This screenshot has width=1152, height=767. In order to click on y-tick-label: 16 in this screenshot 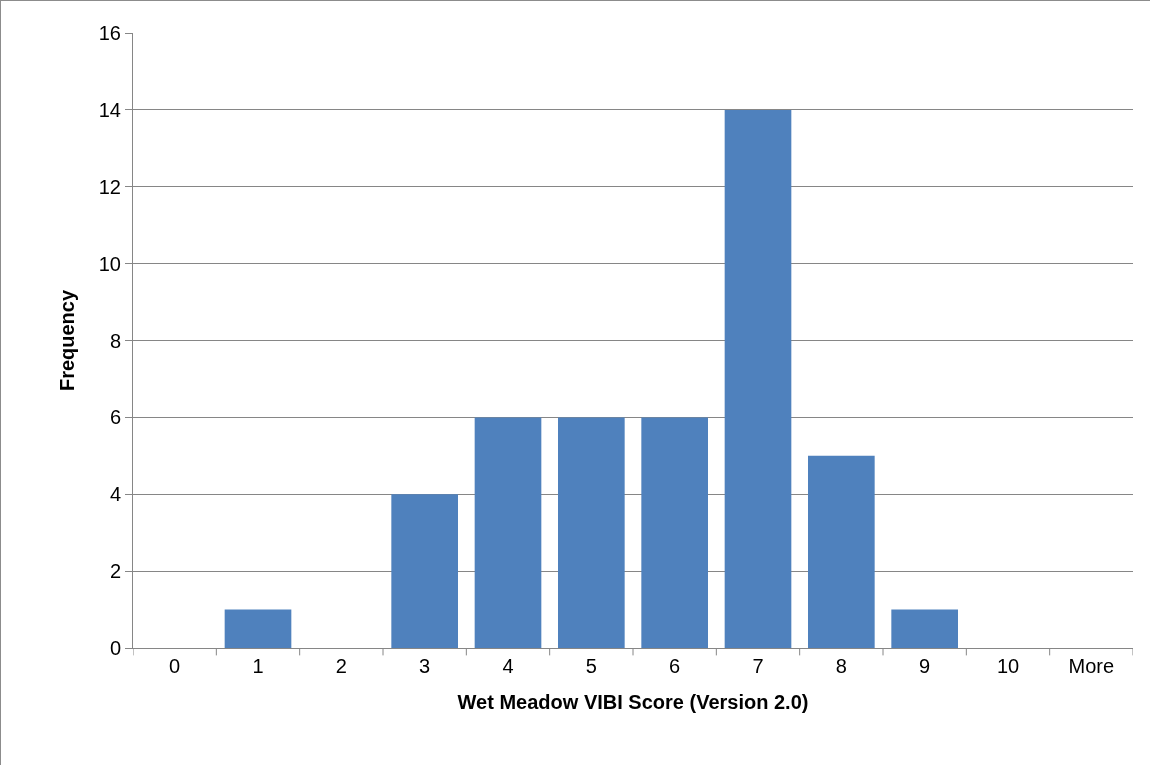, I will do `click(109, 33)`.